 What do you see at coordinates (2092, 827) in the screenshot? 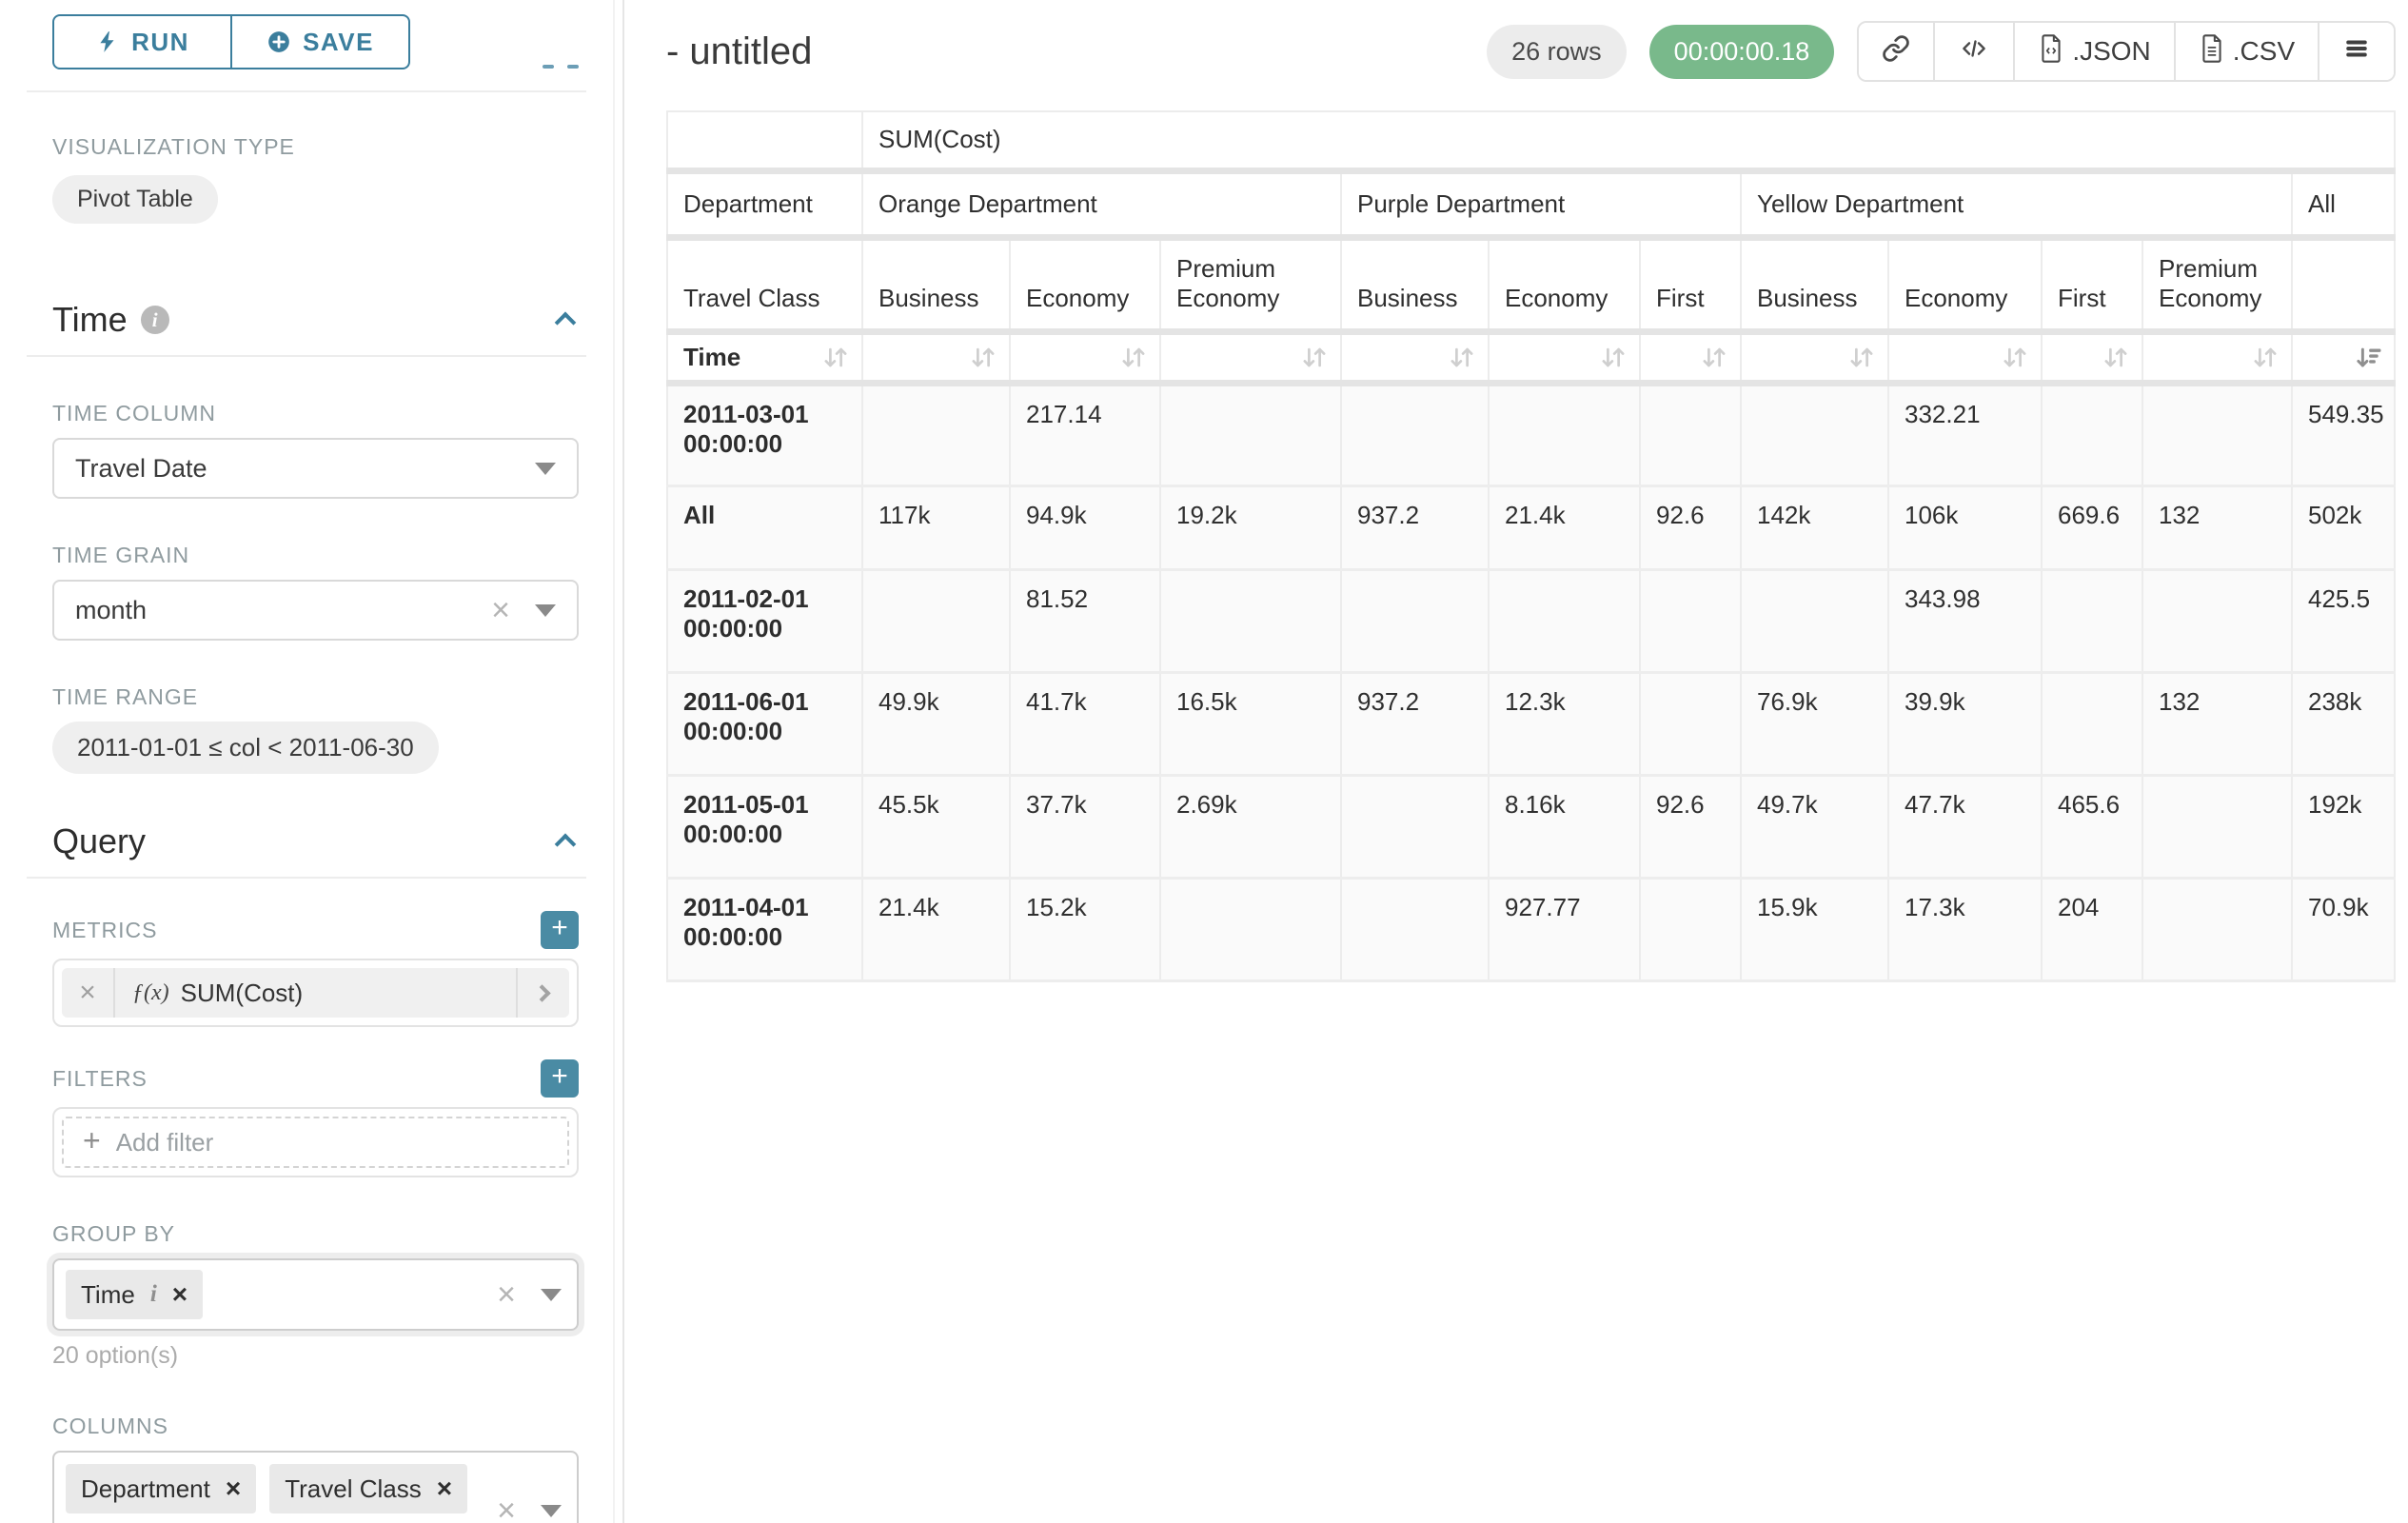
I see `pivot-cell: 465.6` at bounding box center [2092, 827].